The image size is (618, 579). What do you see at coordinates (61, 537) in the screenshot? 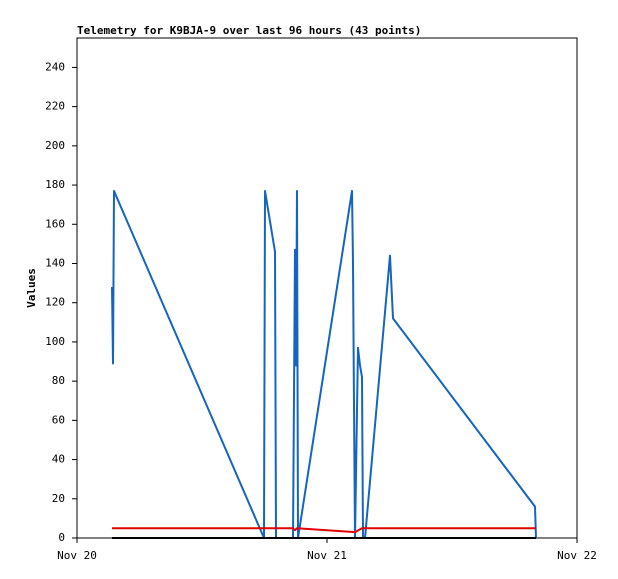
I see `y-tick-label: 0` at bounding box center [61, 537].